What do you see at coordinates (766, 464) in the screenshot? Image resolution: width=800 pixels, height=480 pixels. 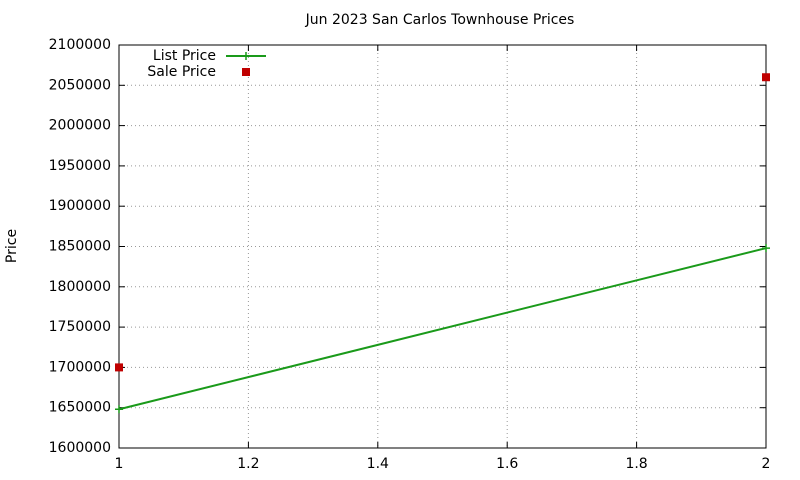 I see `x-tick-label: 2` at bounding box center [766, 464].